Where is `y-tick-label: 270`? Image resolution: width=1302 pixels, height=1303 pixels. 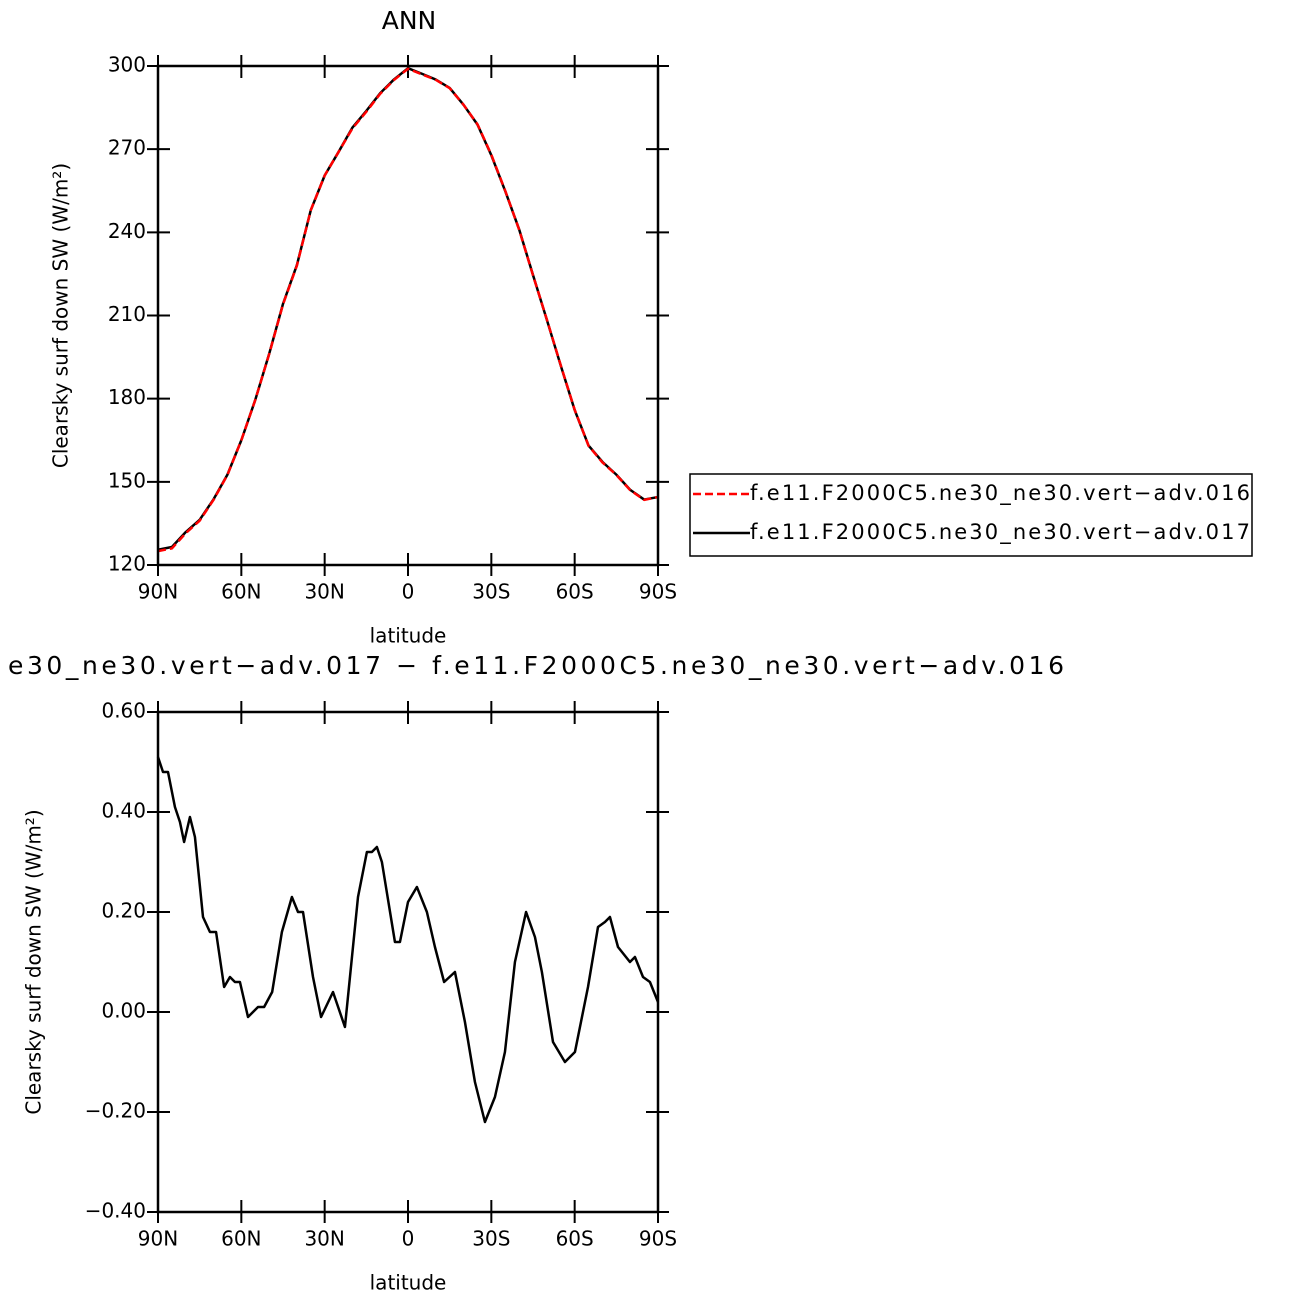
y-tick-label: 270 is located at coordinates (127, 148).